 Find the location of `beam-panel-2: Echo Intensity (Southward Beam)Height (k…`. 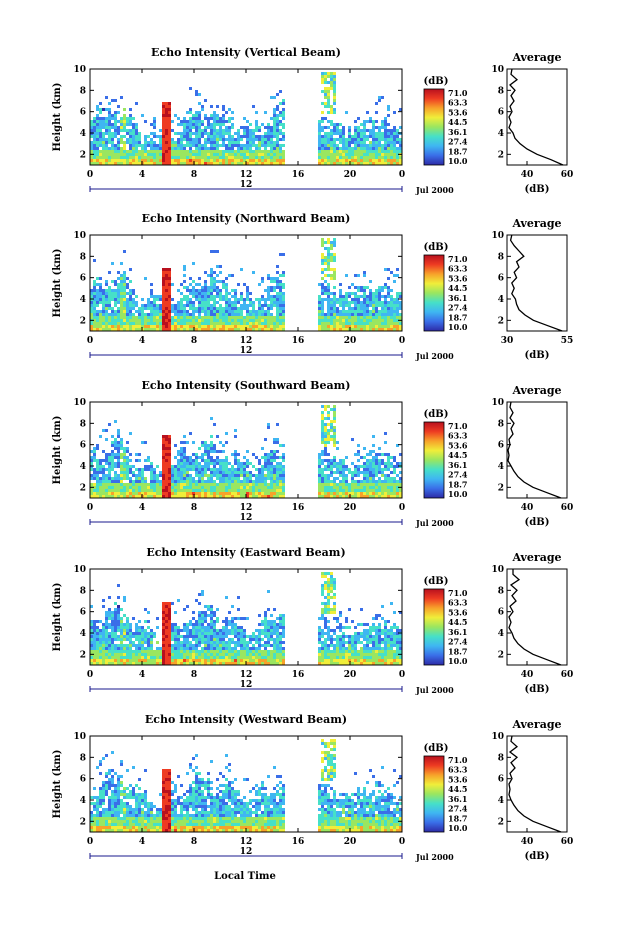

beam-panel-2: Echo Intensity (Southward Beam)Height (k… is located at coordinates (312, 453).